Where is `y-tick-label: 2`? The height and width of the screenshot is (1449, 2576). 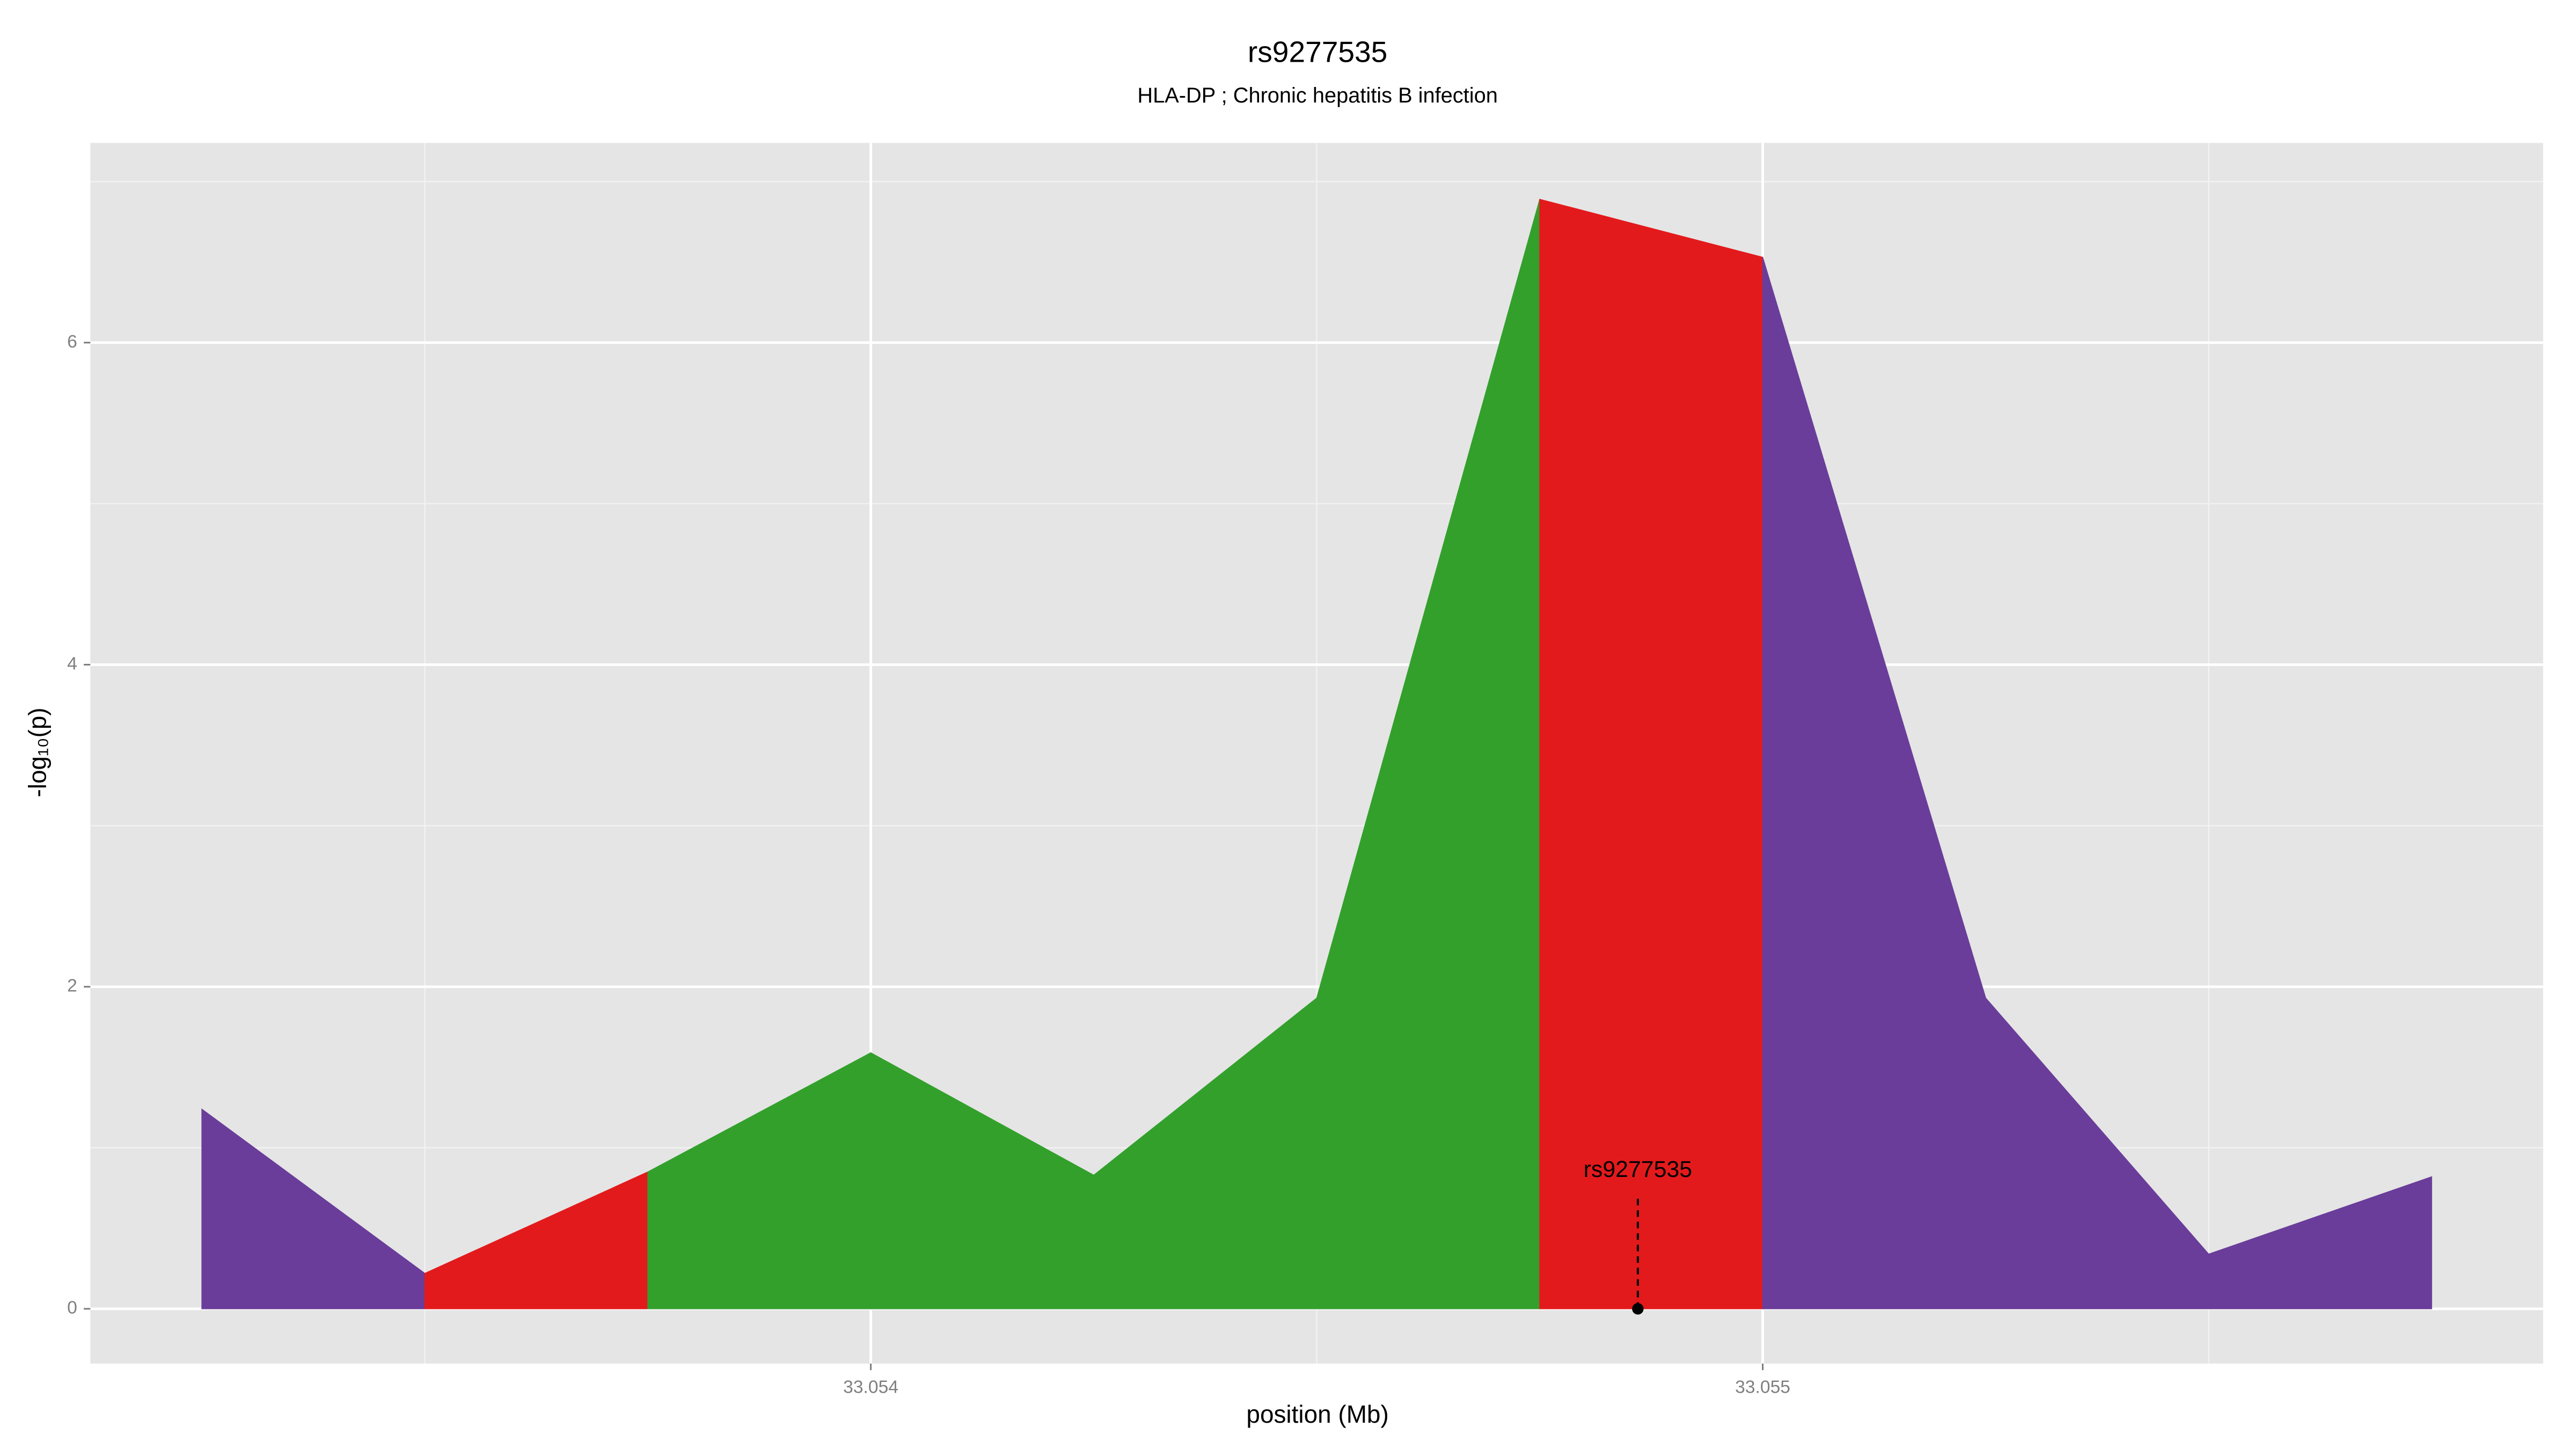 y-tick-label: 2 is located at coordinates (72, 986).